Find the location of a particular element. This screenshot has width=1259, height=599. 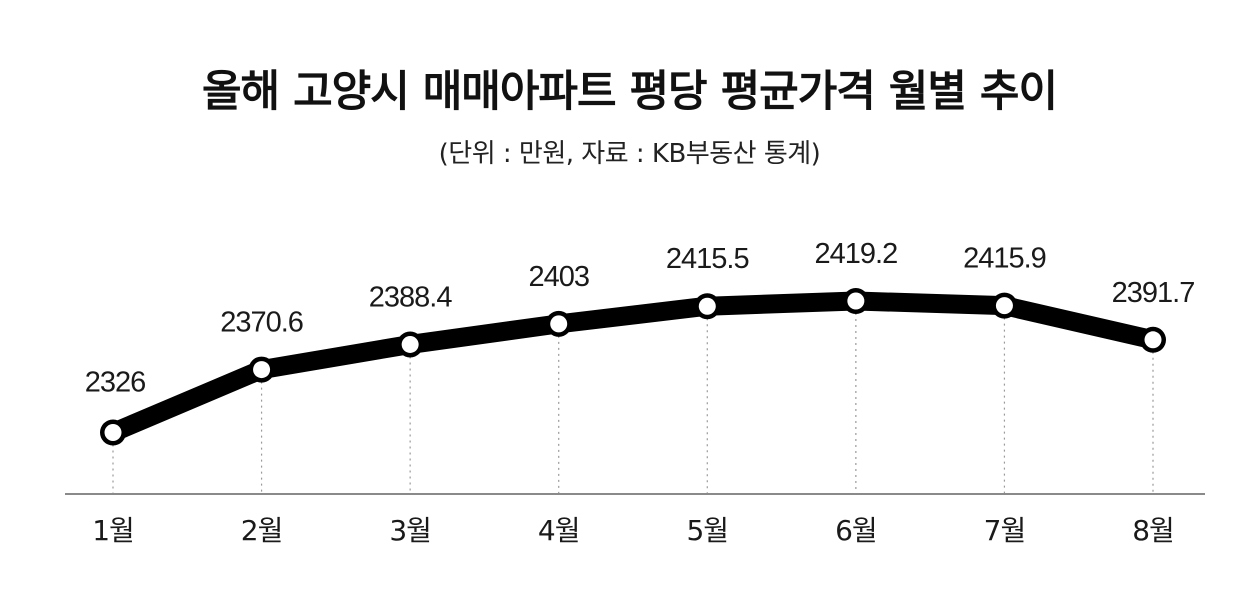

x-axis-ticks: 1월 2월 3월 4월 5월 6월 7월 8월 is located at coordinates (633, 530).